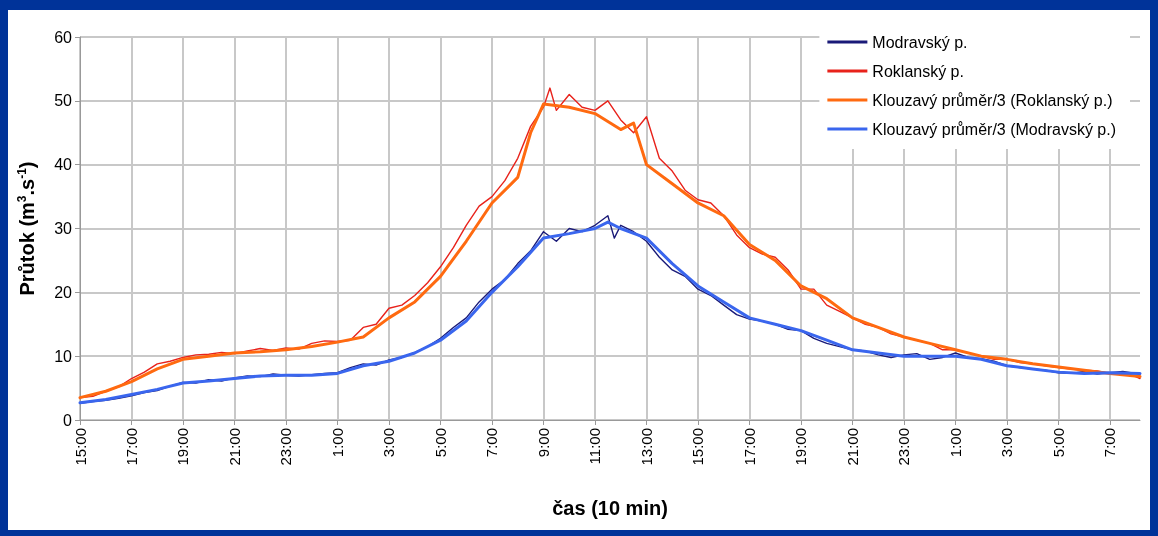 The height and width of the screenshot is (536, 1158). Describe the element at coordinates (63, 356) in the screenshot. I see `y-tick-label: 10` at that location.